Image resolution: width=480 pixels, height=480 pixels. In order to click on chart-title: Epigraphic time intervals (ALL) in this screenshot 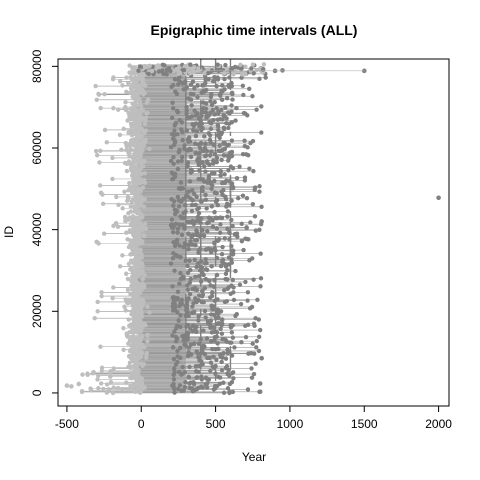, I will do `click(254, 30)`.